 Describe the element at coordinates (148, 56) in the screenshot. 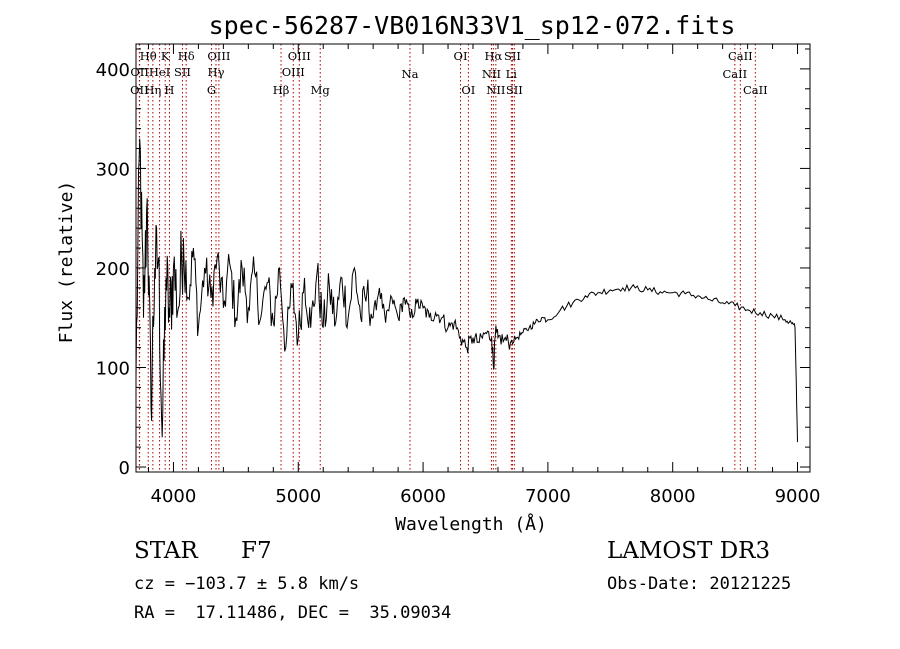

I see `line-marker-label: Hθ` at that location.